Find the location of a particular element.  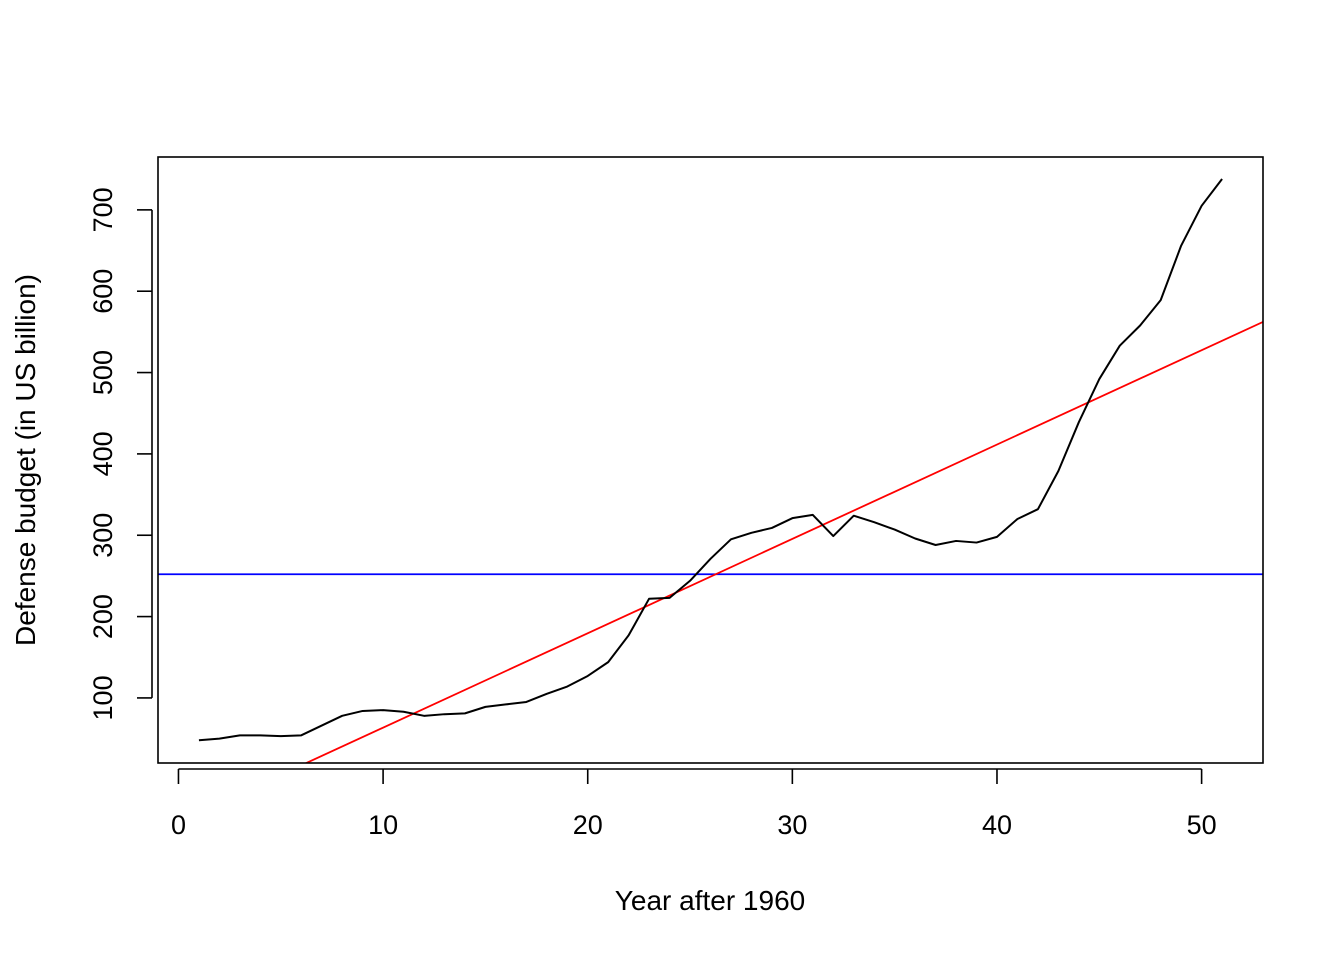

y-tick-label: 300 is located at coordinates (103, 535).